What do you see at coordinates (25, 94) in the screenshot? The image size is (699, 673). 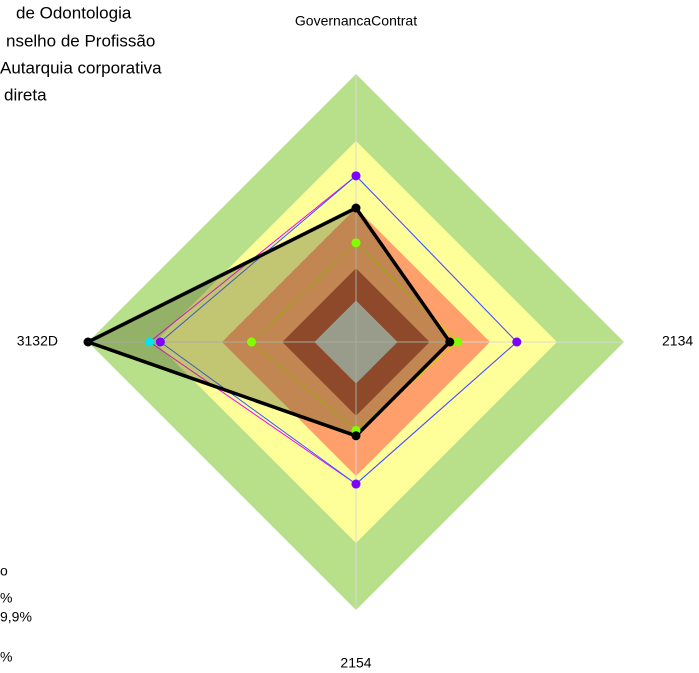 I see `legend-text: direta` at bounding box center [25, 94].